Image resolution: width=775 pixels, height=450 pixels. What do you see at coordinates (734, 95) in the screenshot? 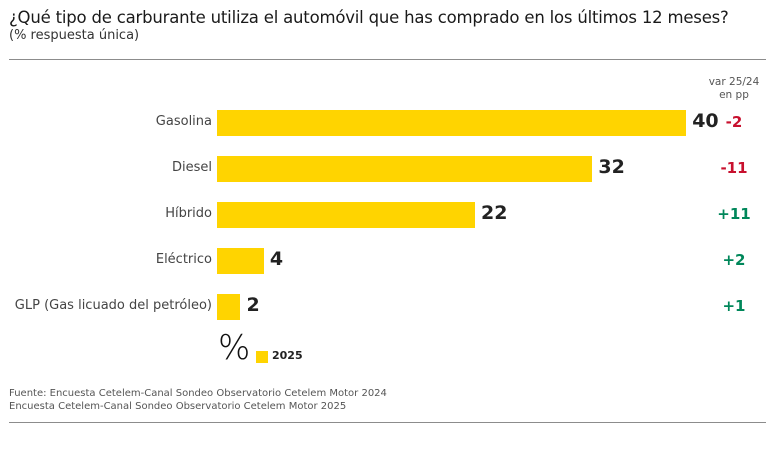
I see `variation-header-line2: en pp` at bounding box center [734, 95].